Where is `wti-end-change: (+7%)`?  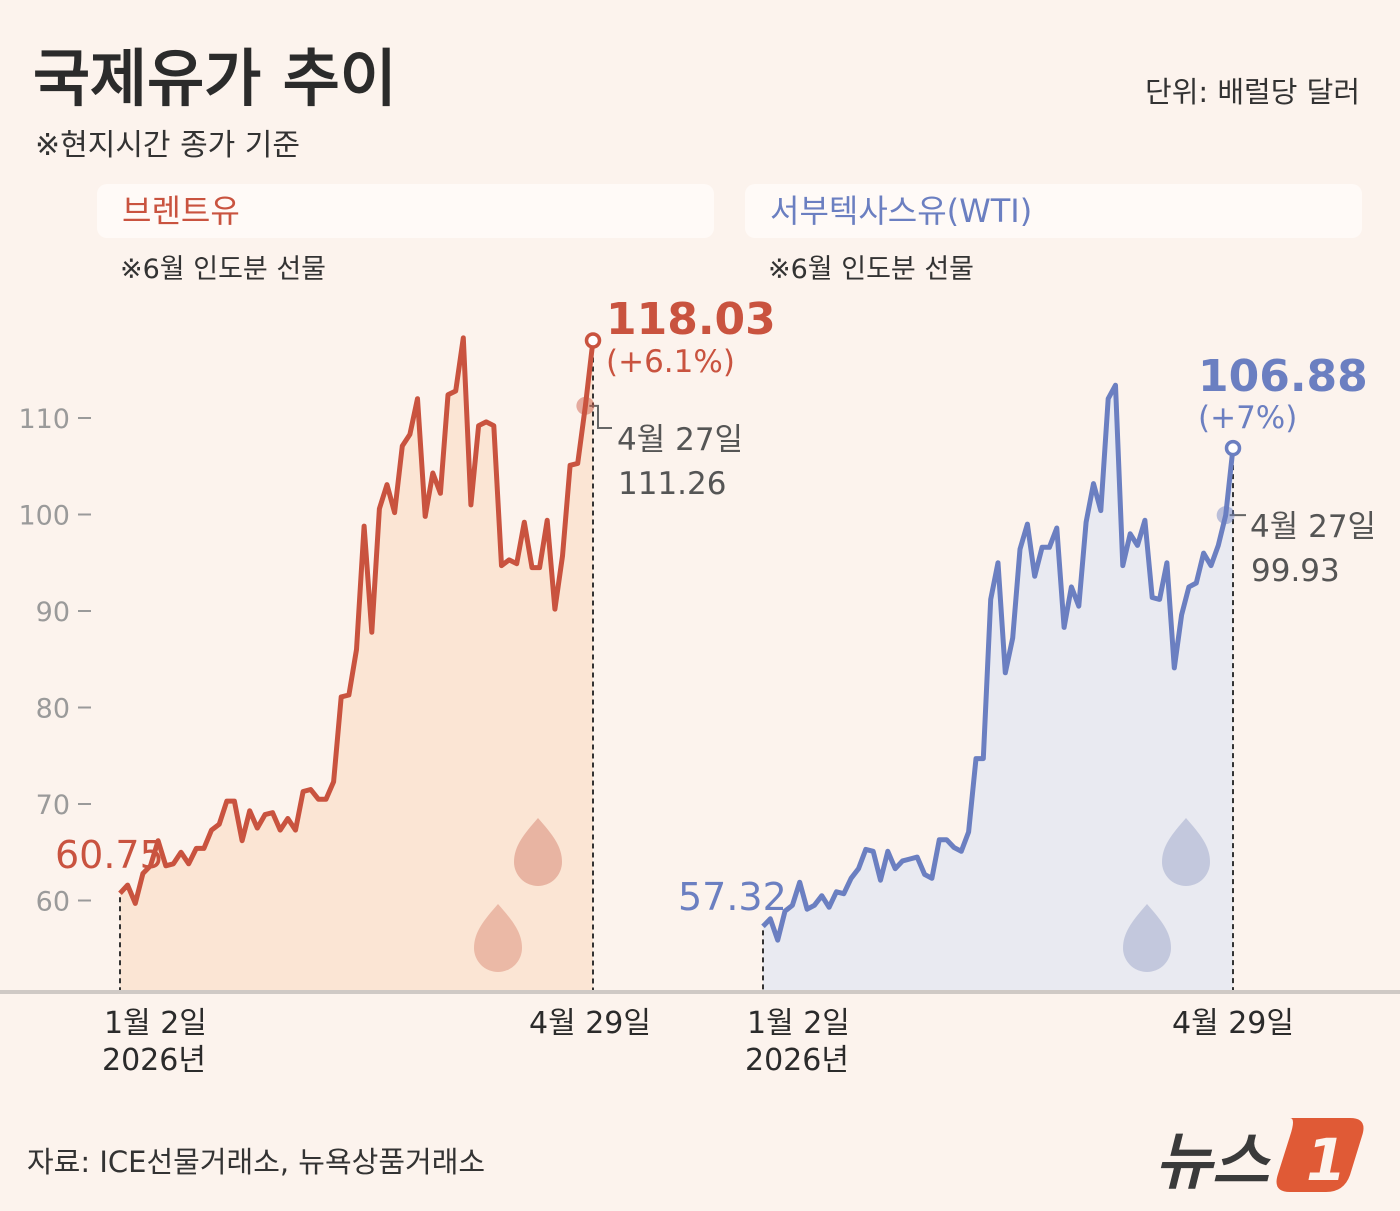 wti-end-change: (+7%) is located at coordinates (1247, 418).